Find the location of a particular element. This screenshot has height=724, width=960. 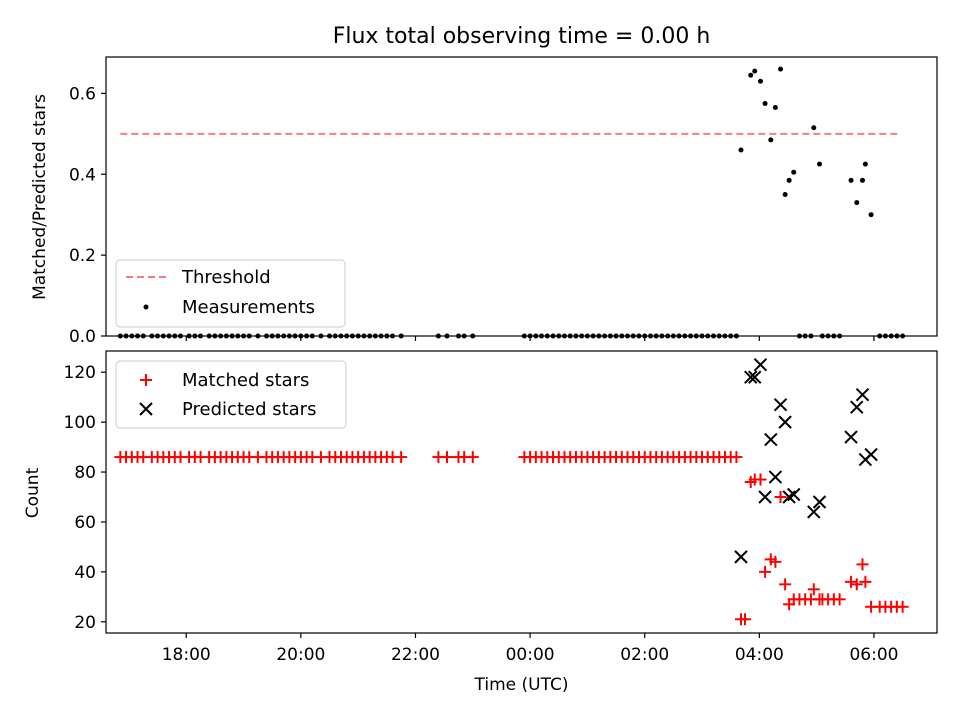

bottom-x-ticks: 18:00 20:00 22:00 00:00 02:00 04:00 06:00 is located at coordinates (530, 649).